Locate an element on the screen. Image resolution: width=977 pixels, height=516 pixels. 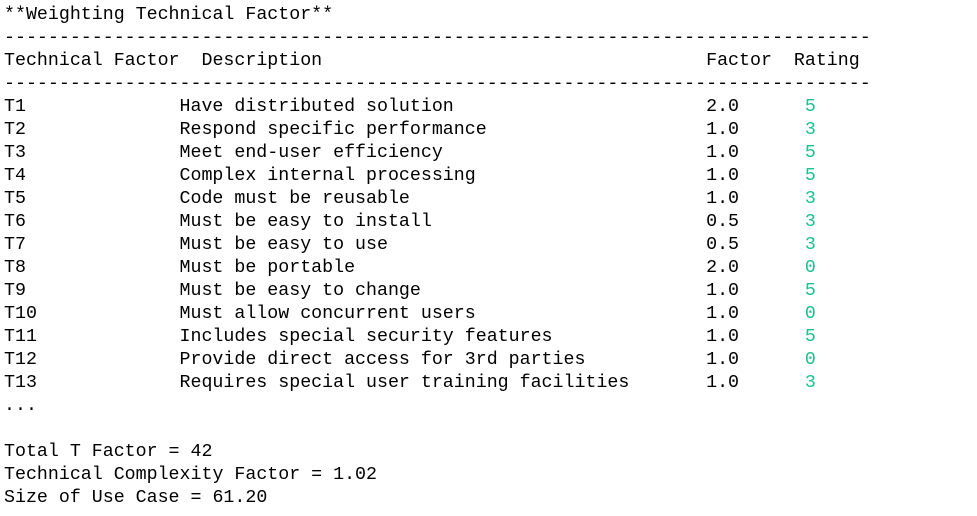
cell: Have distributed solution is located at coordinates (316, 107).